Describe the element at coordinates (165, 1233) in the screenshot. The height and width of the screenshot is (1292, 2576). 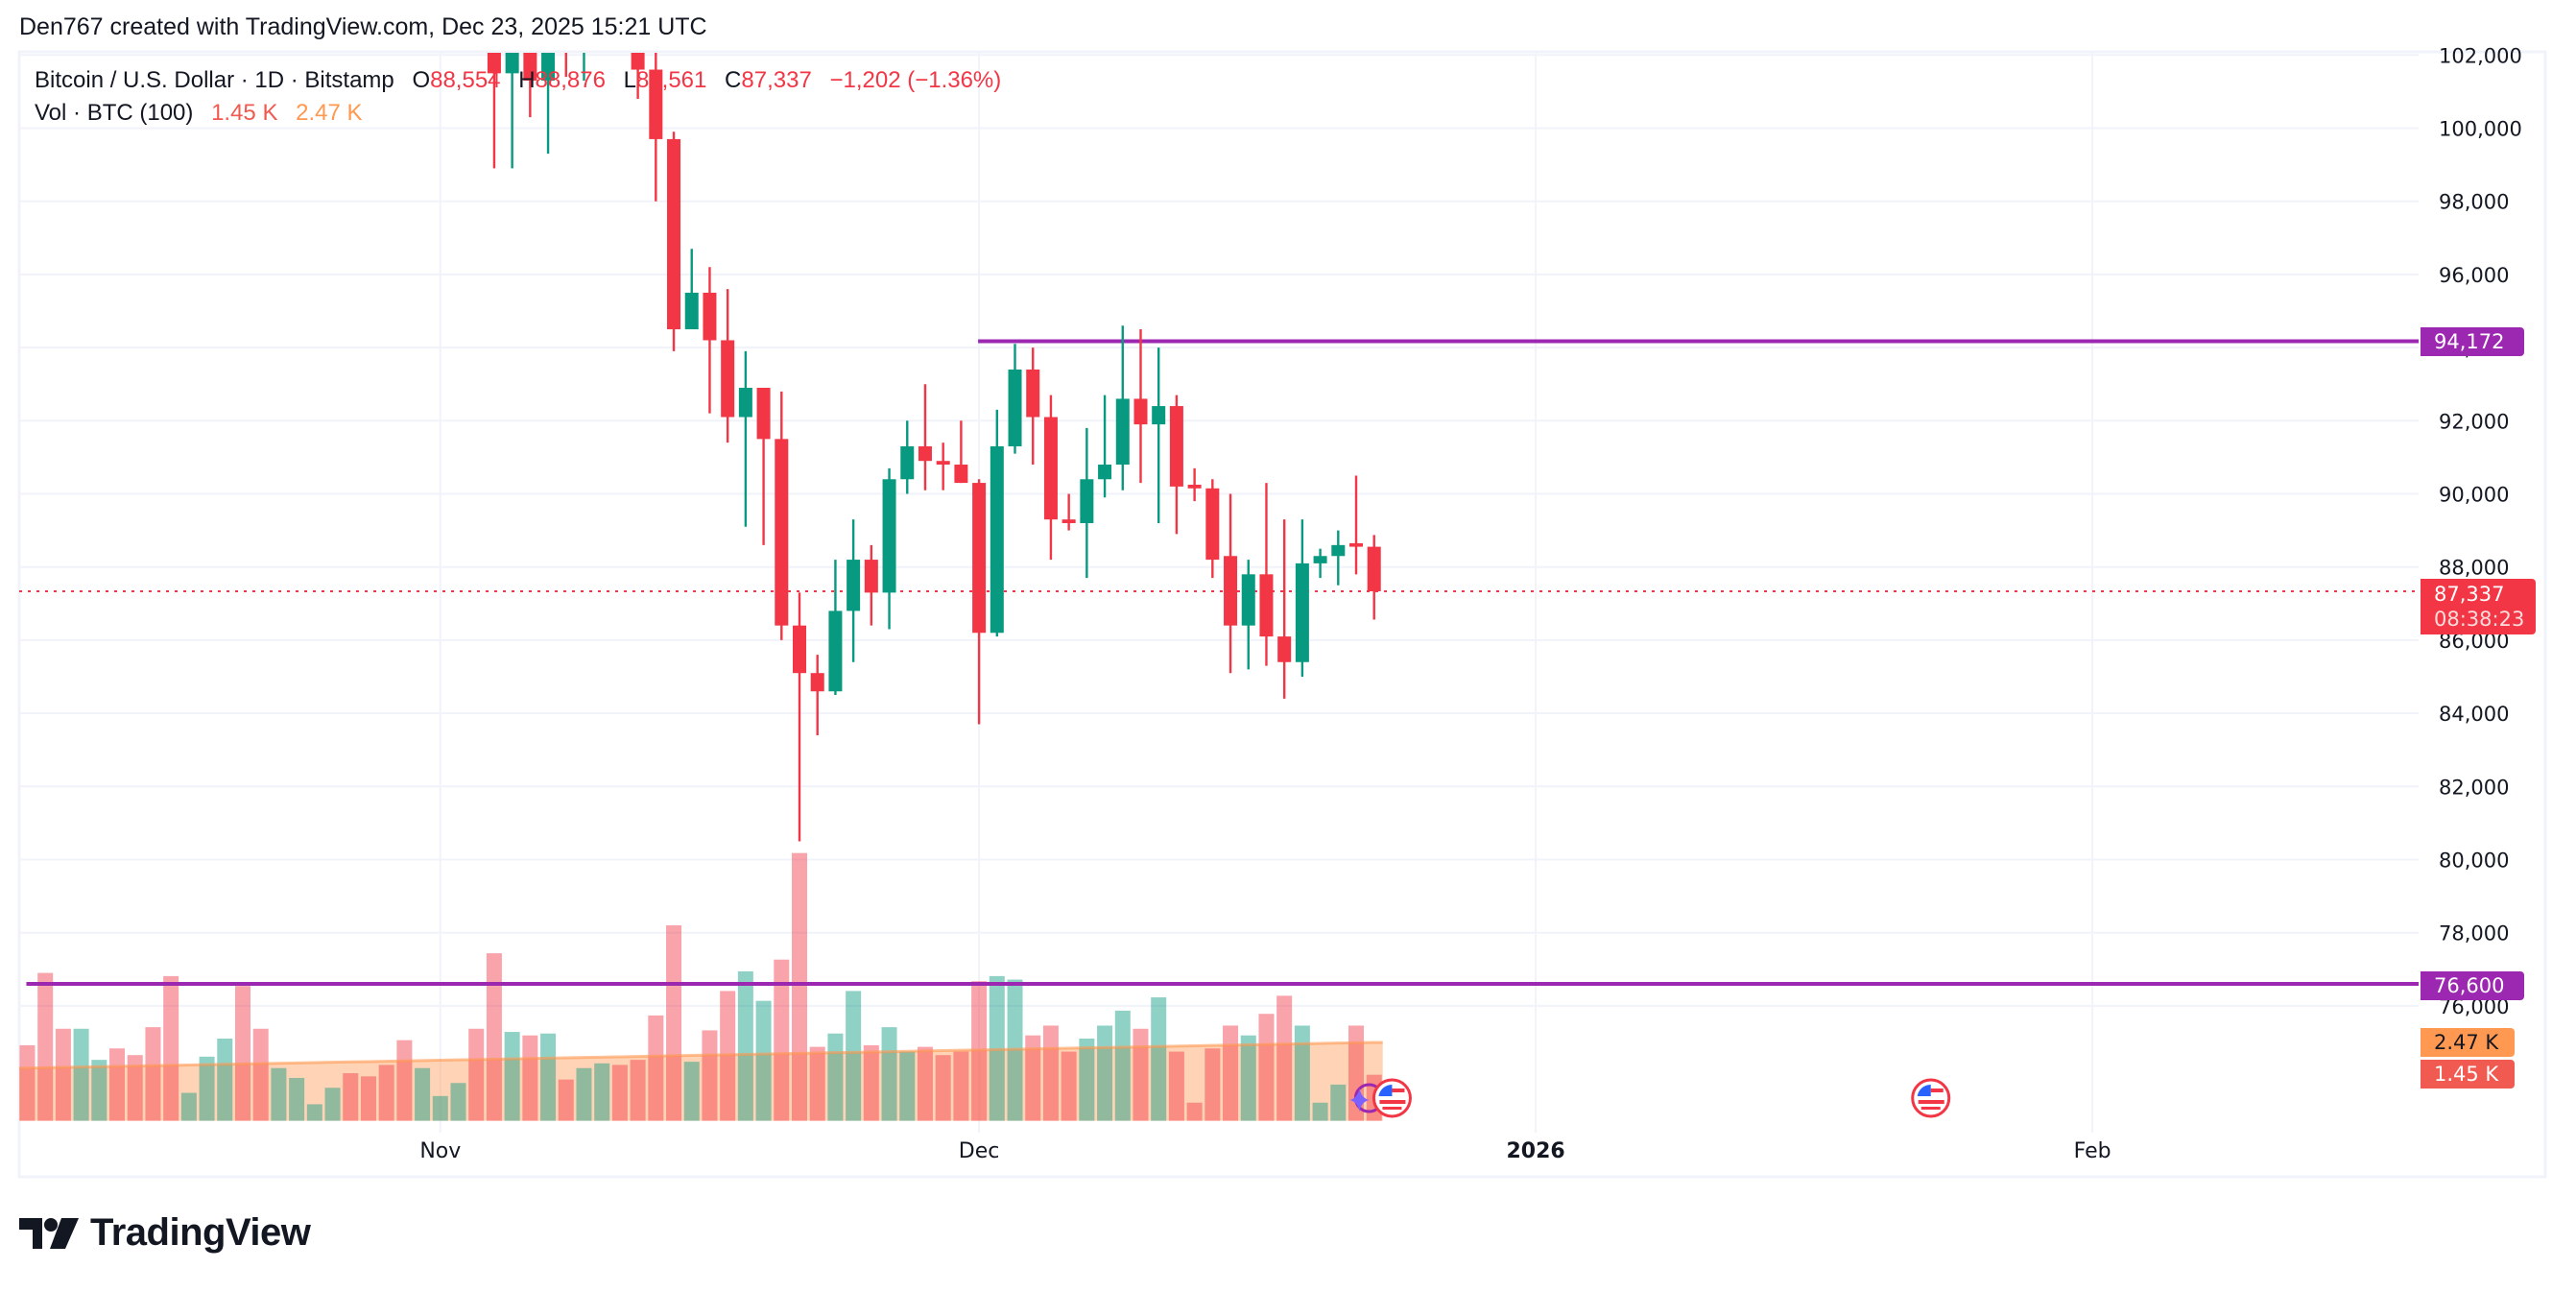
I see `tradingview-logo: TradingView` at that location.